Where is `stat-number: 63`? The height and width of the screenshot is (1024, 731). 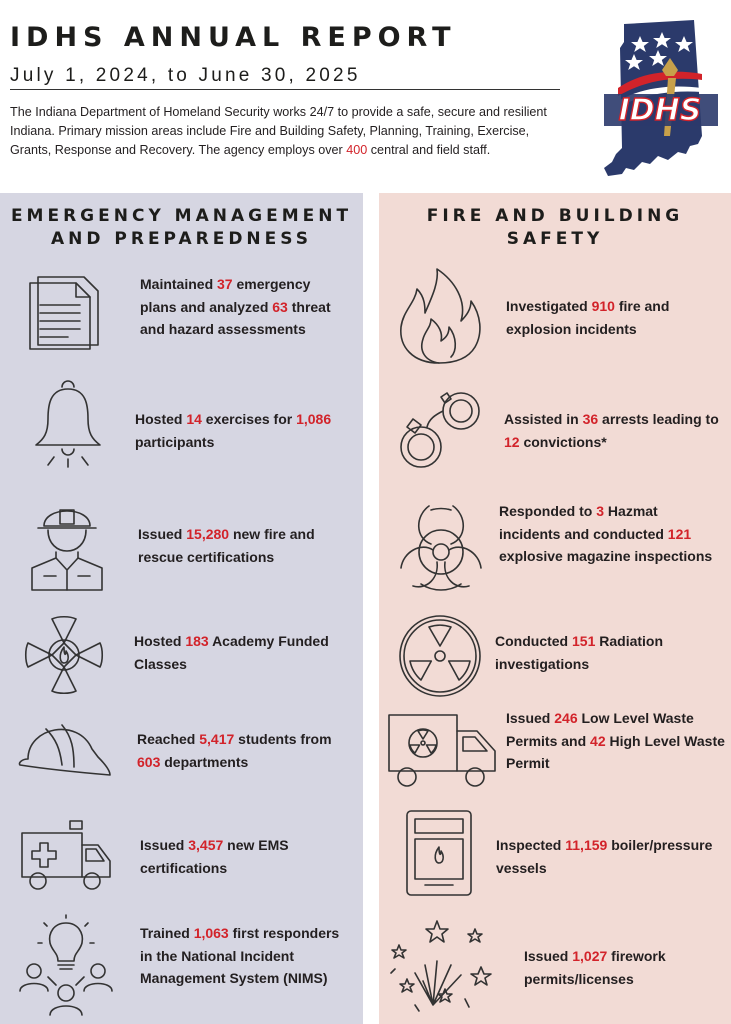 stat-number: 63 is located at coordinates (280, 306).